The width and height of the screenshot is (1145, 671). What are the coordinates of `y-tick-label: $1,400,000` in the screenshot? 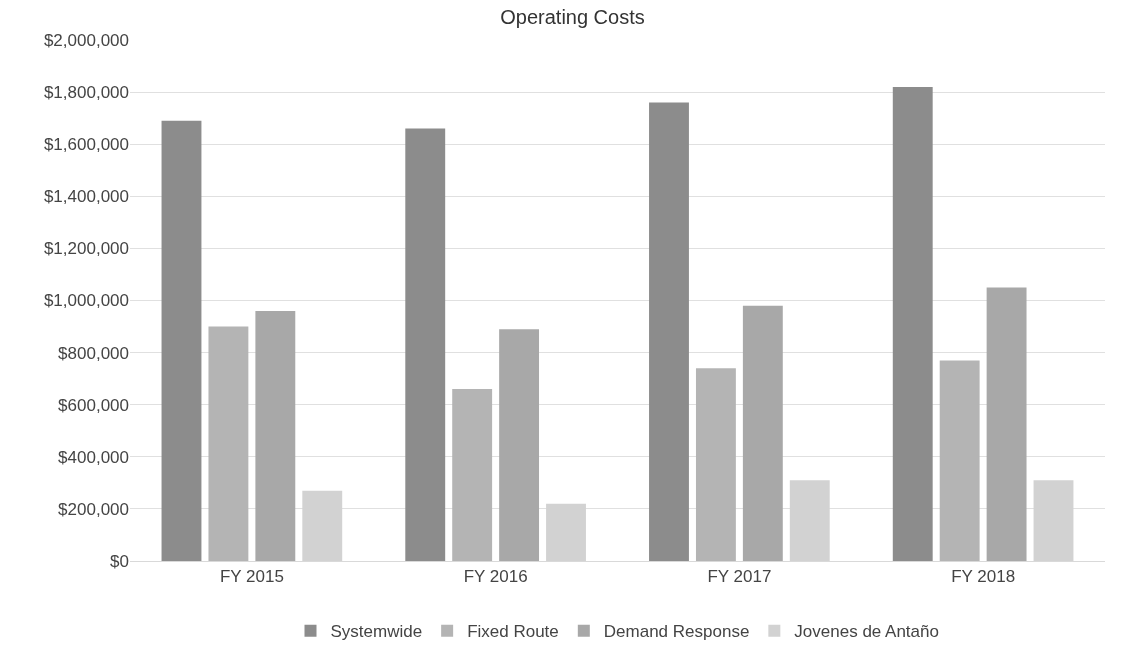 It's located at (86, 197).